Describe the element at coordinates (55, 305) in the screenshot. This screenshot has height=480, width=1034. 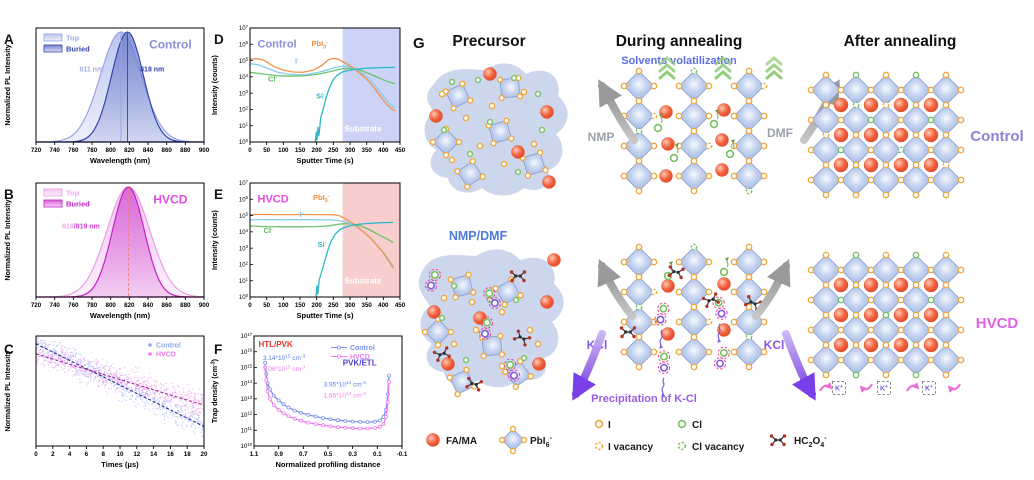
I see `svg-text: 740` at that location.